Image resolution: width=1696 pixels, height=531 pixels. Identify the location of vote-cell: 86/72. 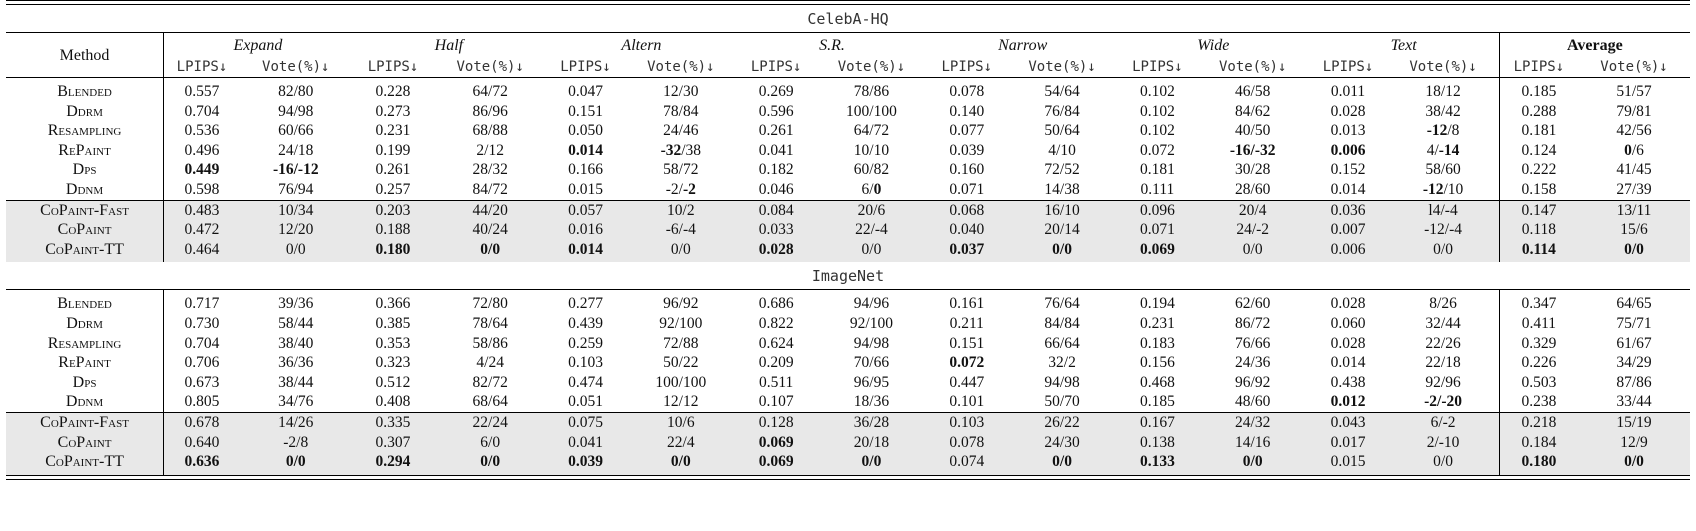
(1253, 323).